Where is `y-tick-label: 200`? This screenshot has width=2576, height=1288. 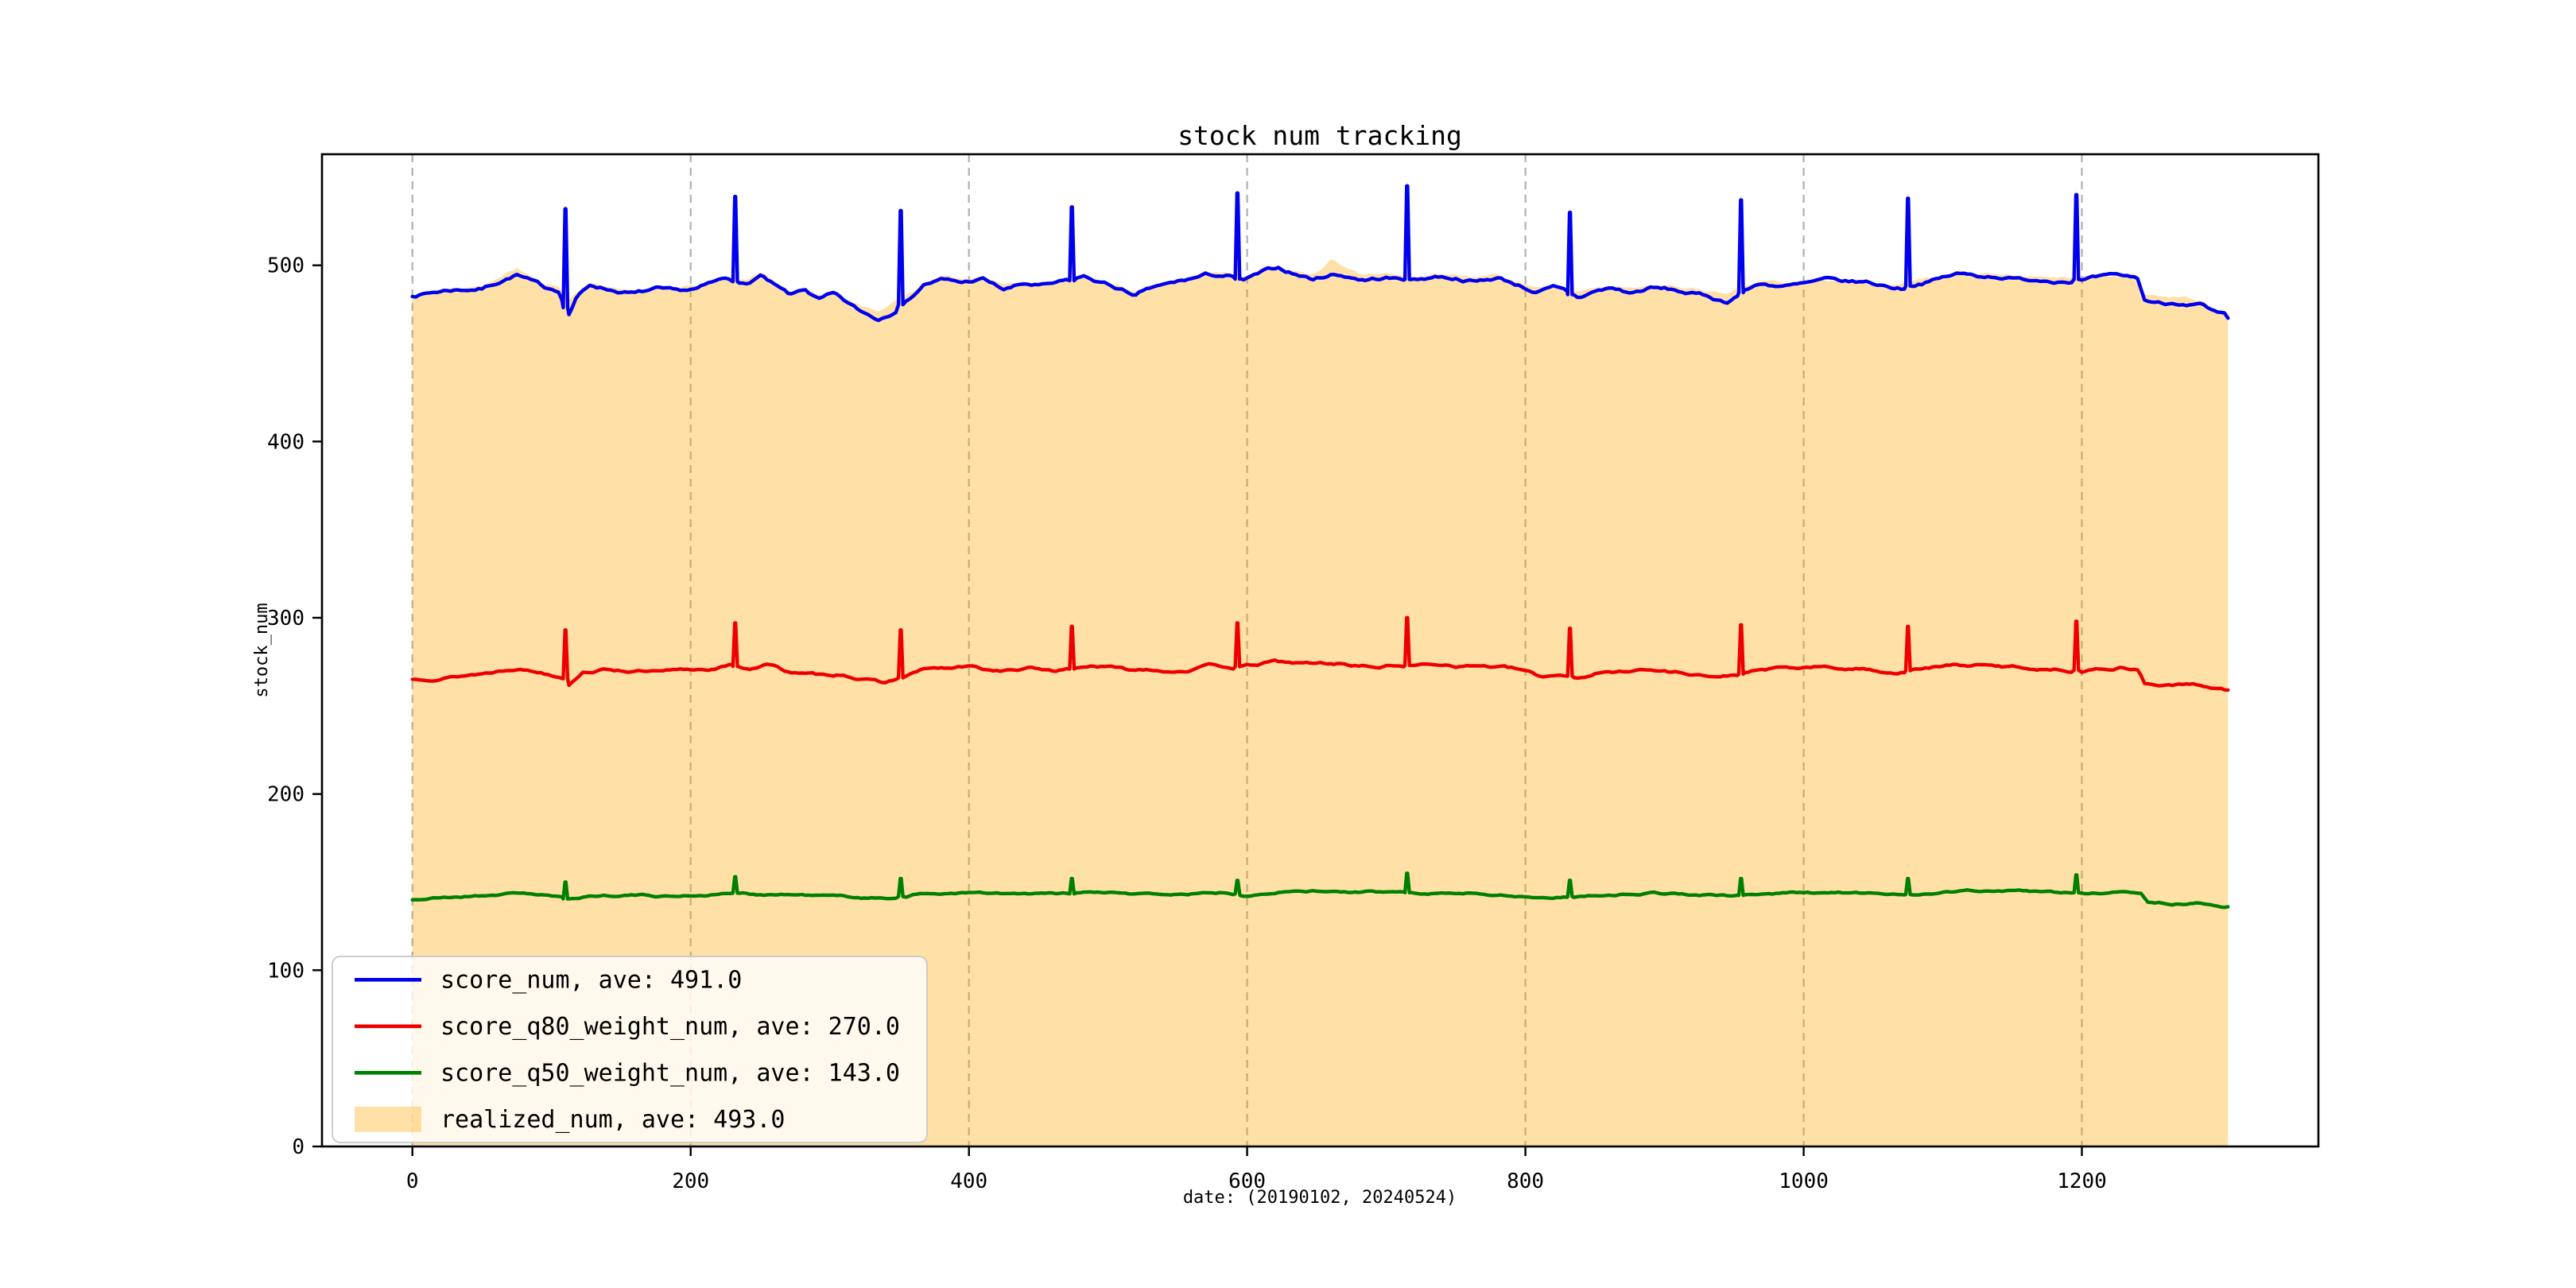
y-tick-label: 200 is located at coordinates (286, 795).